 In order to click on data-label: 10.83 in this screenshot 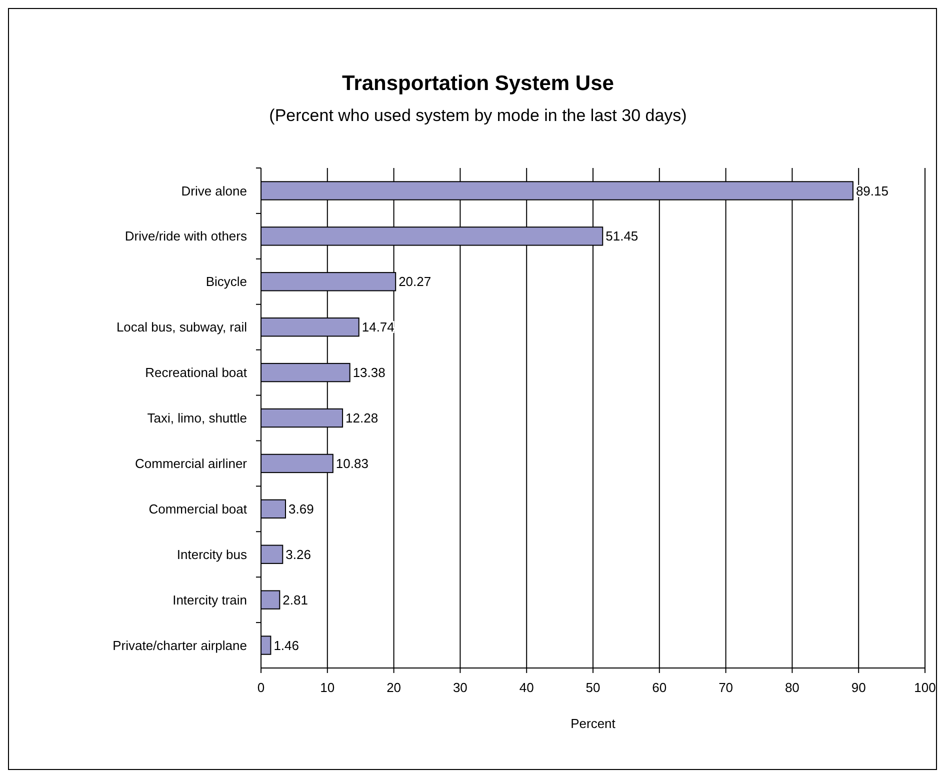, I will do `click(352, 464)`.